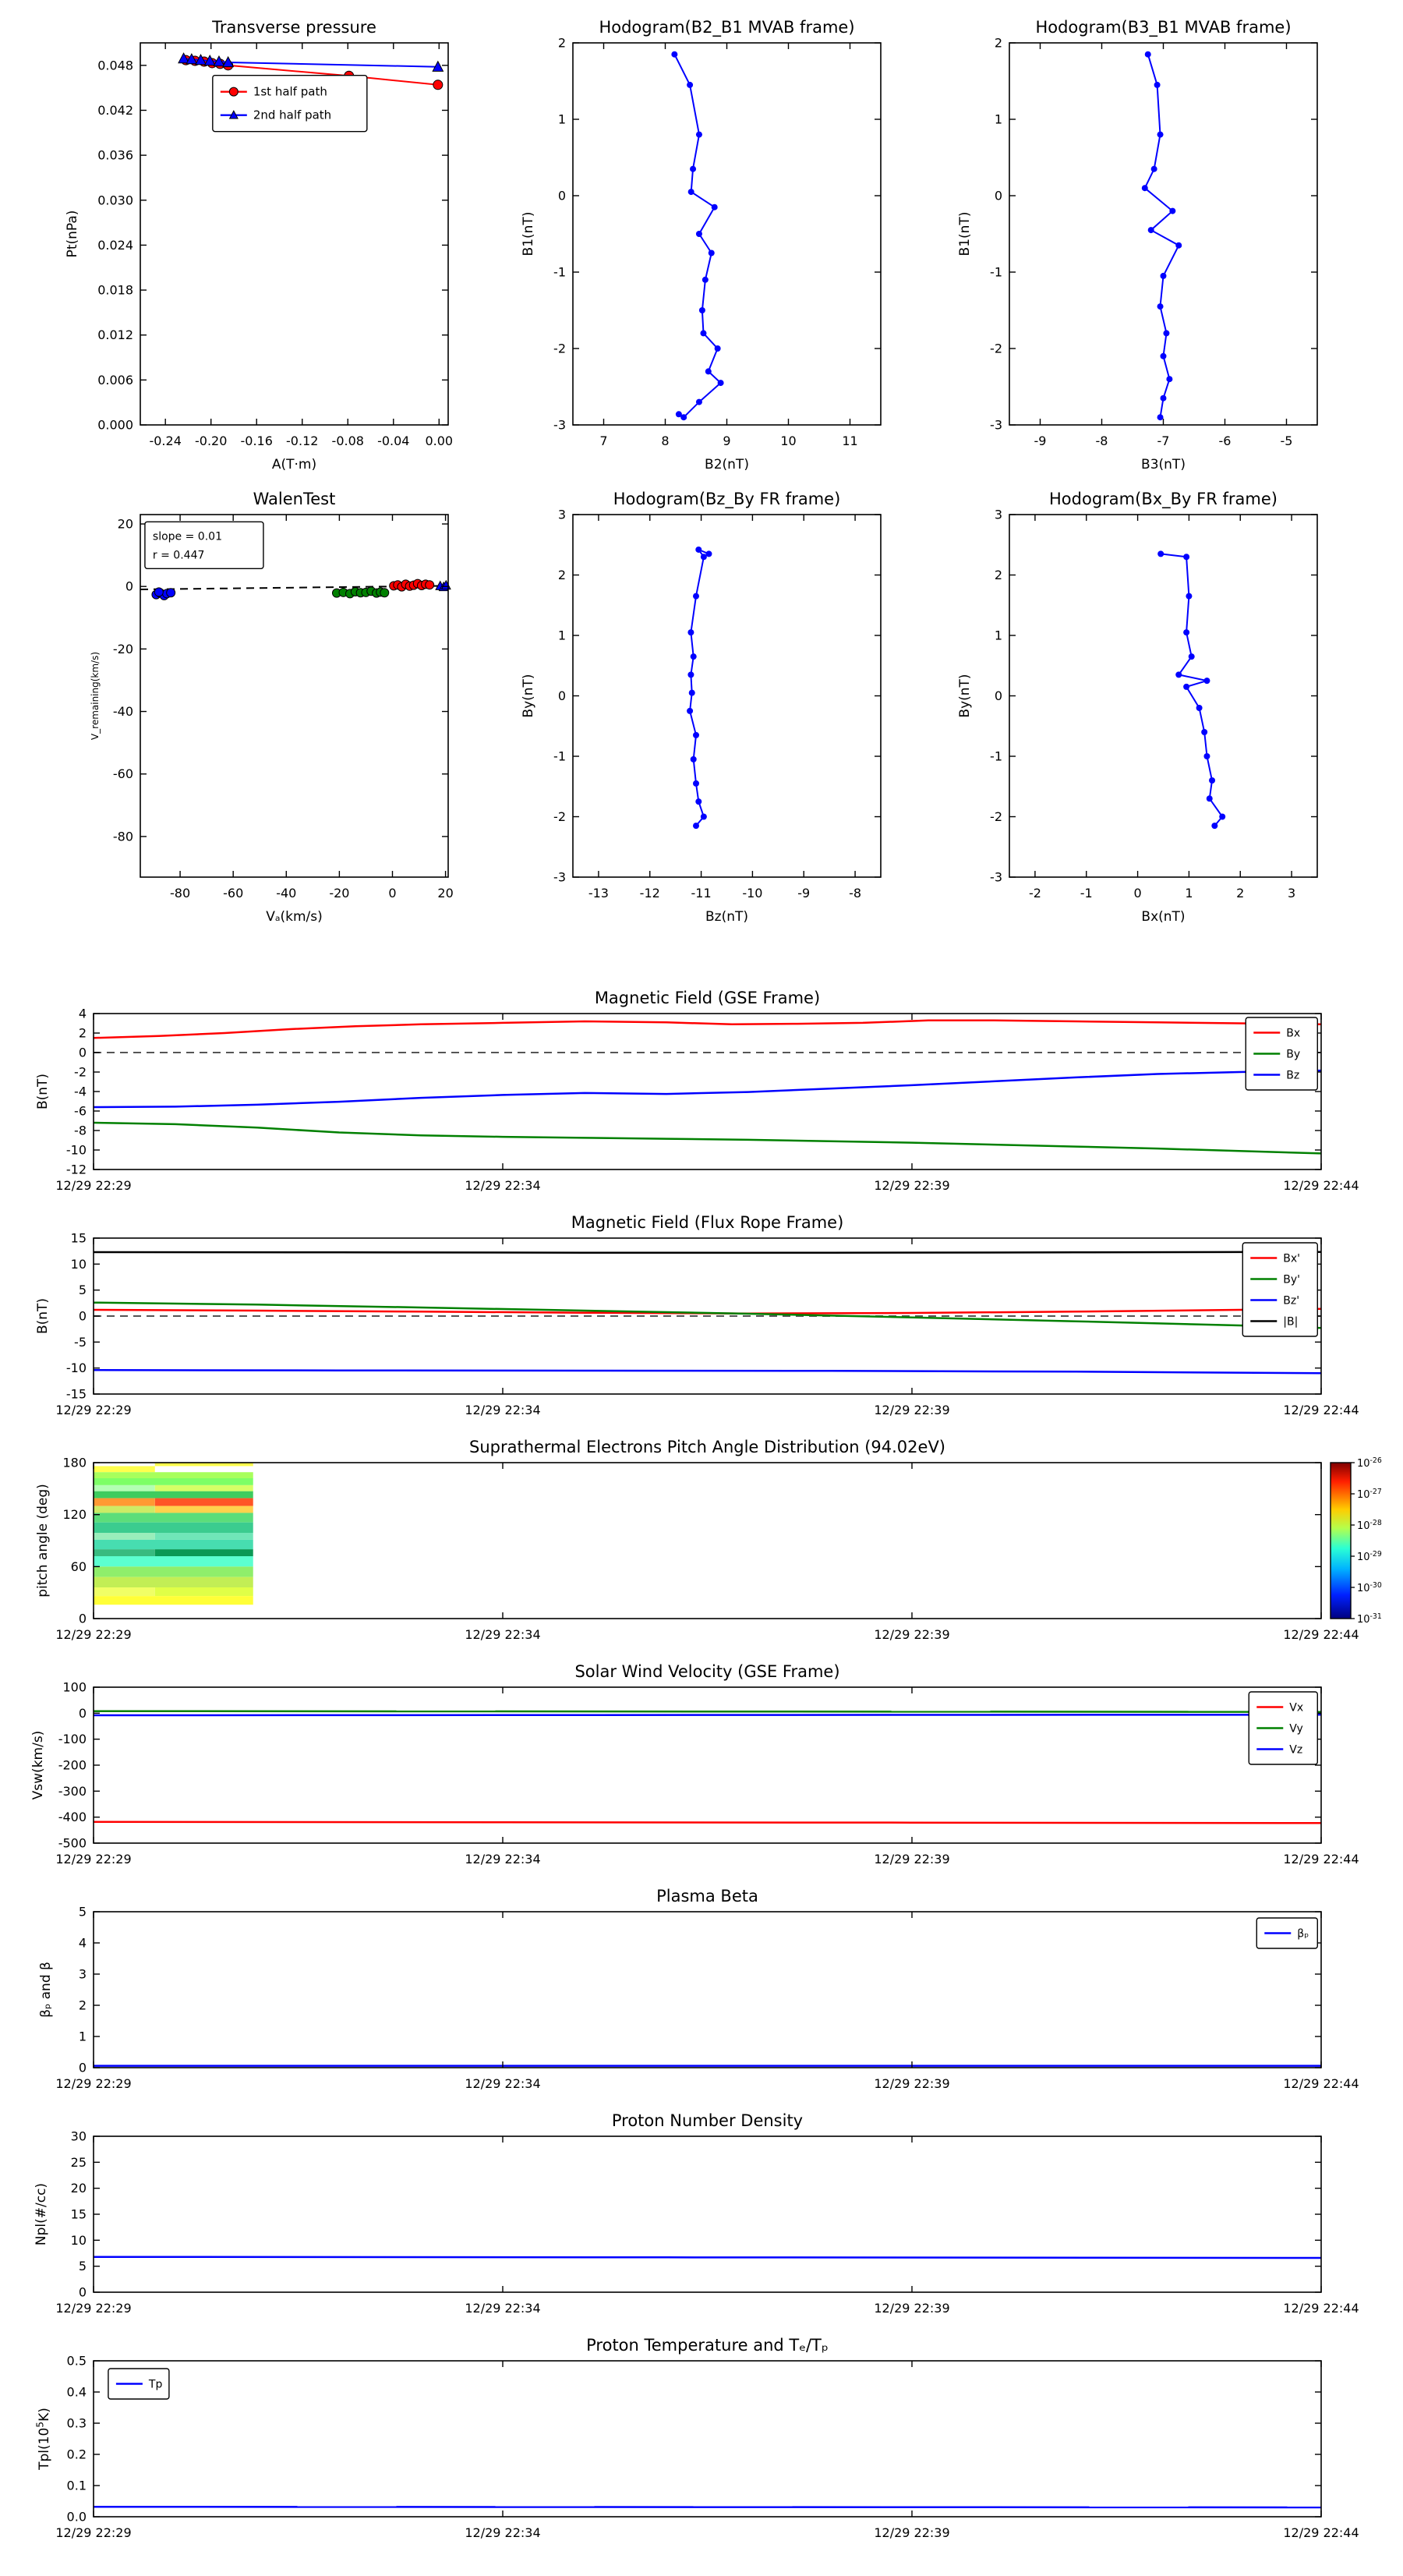  Describe the element at coordinates (697, 236) in the screenshot. I see `series-b2-b1-path` at that location.